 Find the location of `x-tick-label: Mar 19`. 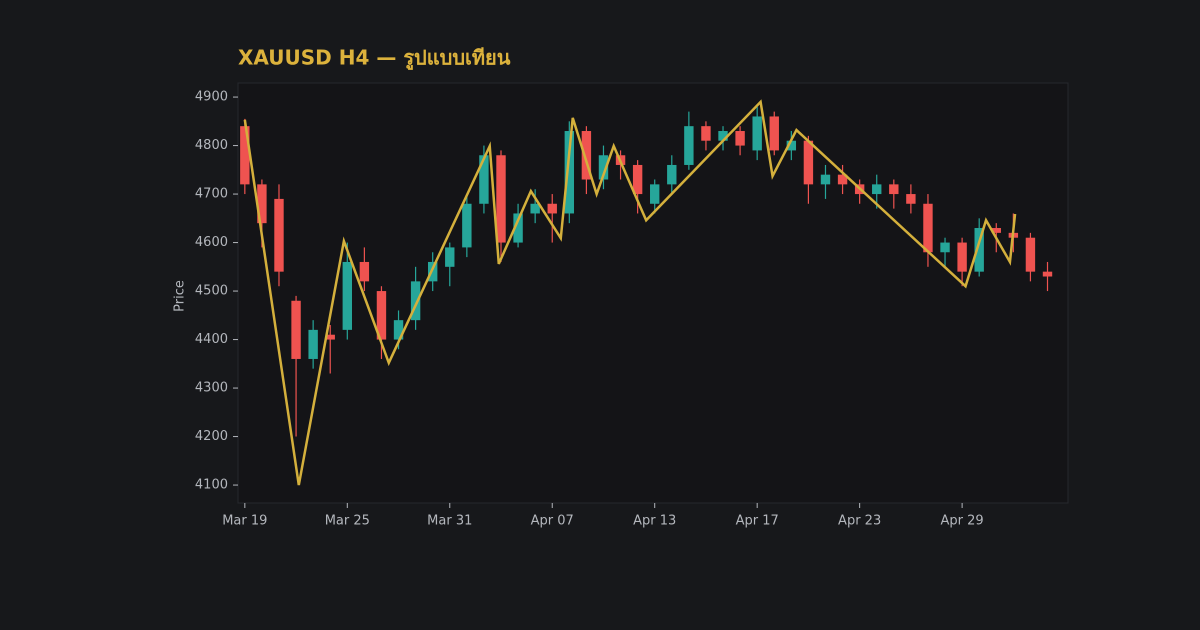

x-tick-label: Mar 19 is located at coordinates (244, 521).